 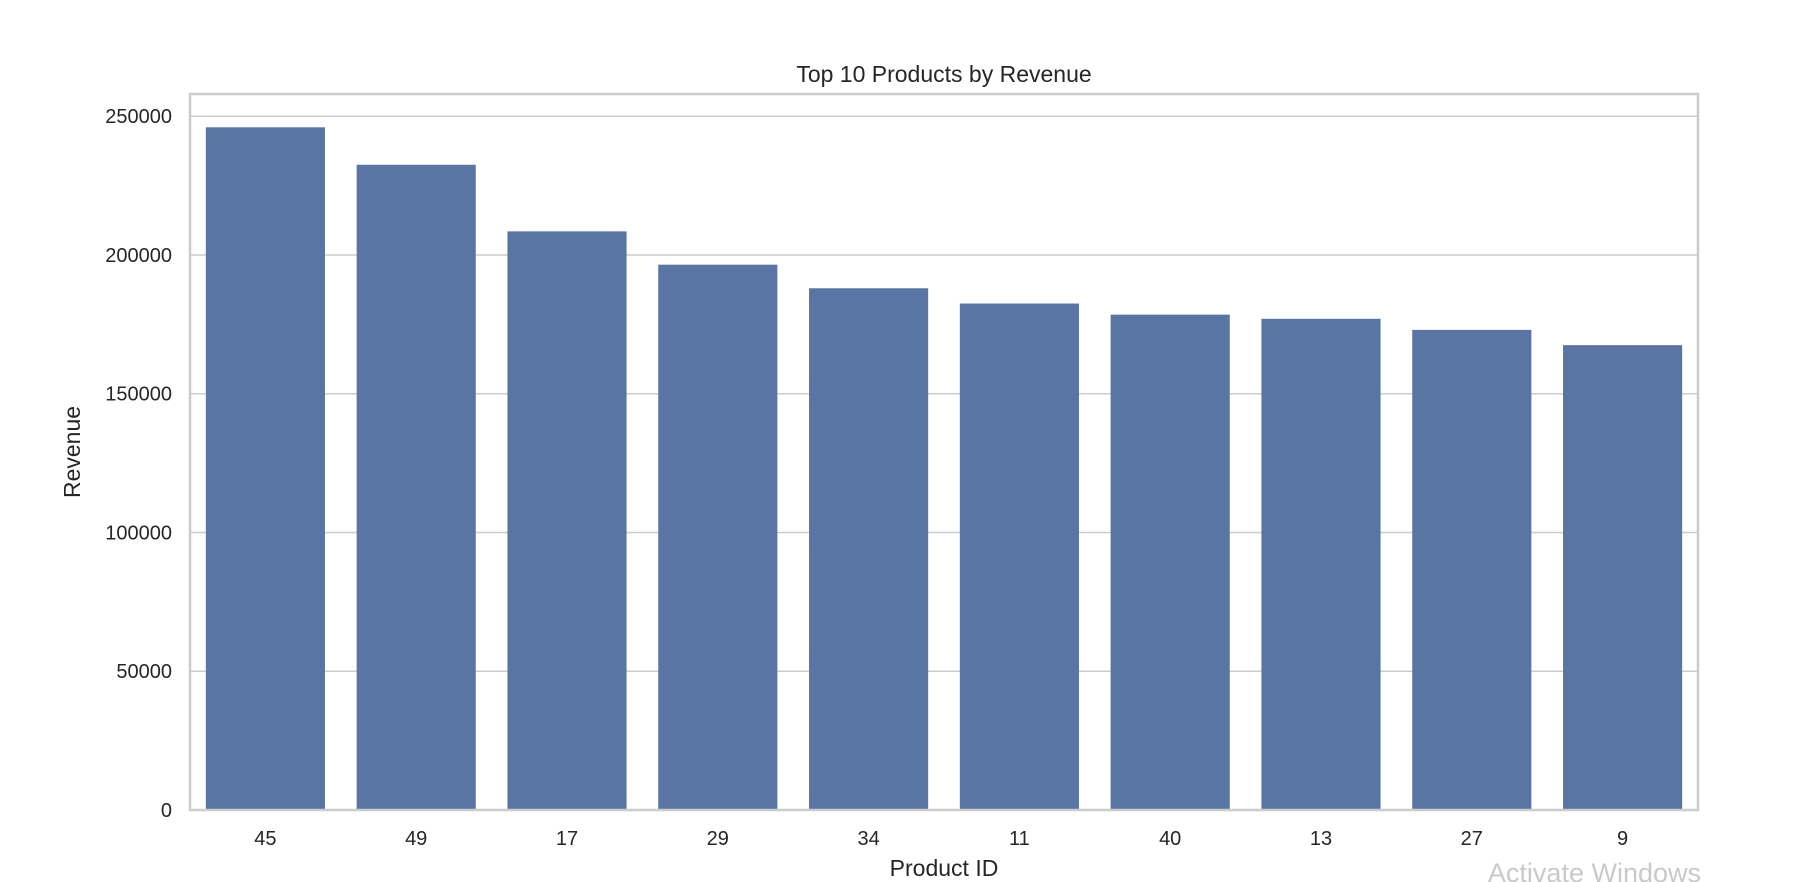 What do you see at coordinates (944, 868) in the screenshot?
I see `x-axis-label: Product ID` at bounding box center [944, 868].